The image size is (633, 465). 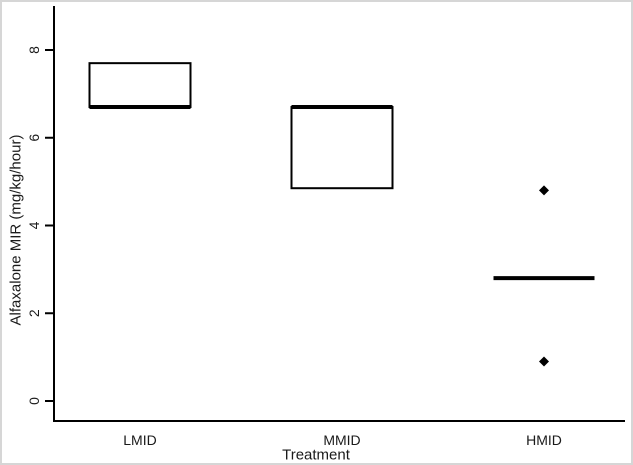 I want to click on box-mmid, so click(x=342, y=148).